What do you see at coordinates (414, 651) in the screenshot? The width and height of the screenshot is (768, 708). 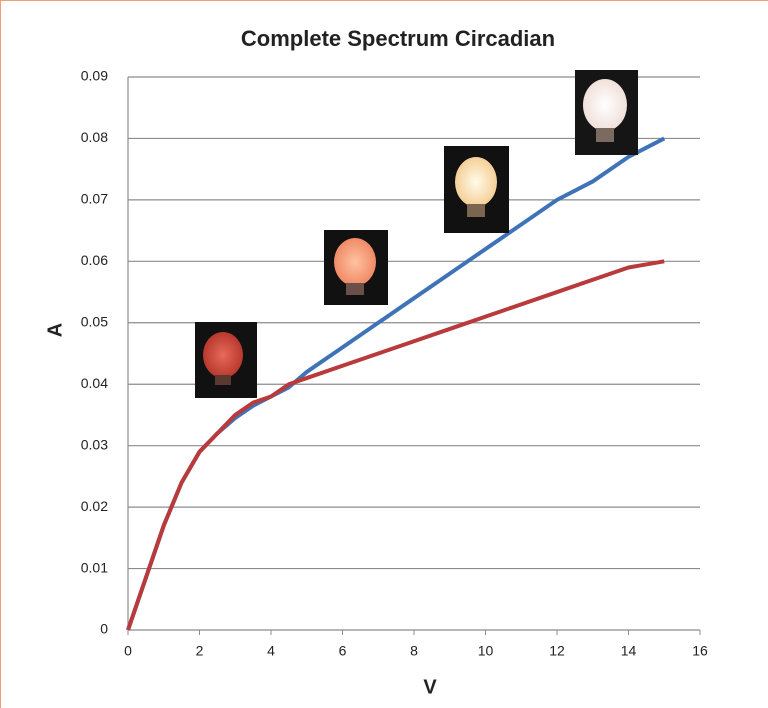 I see `x-tick-label: 8` at bounding box center [414, 651].